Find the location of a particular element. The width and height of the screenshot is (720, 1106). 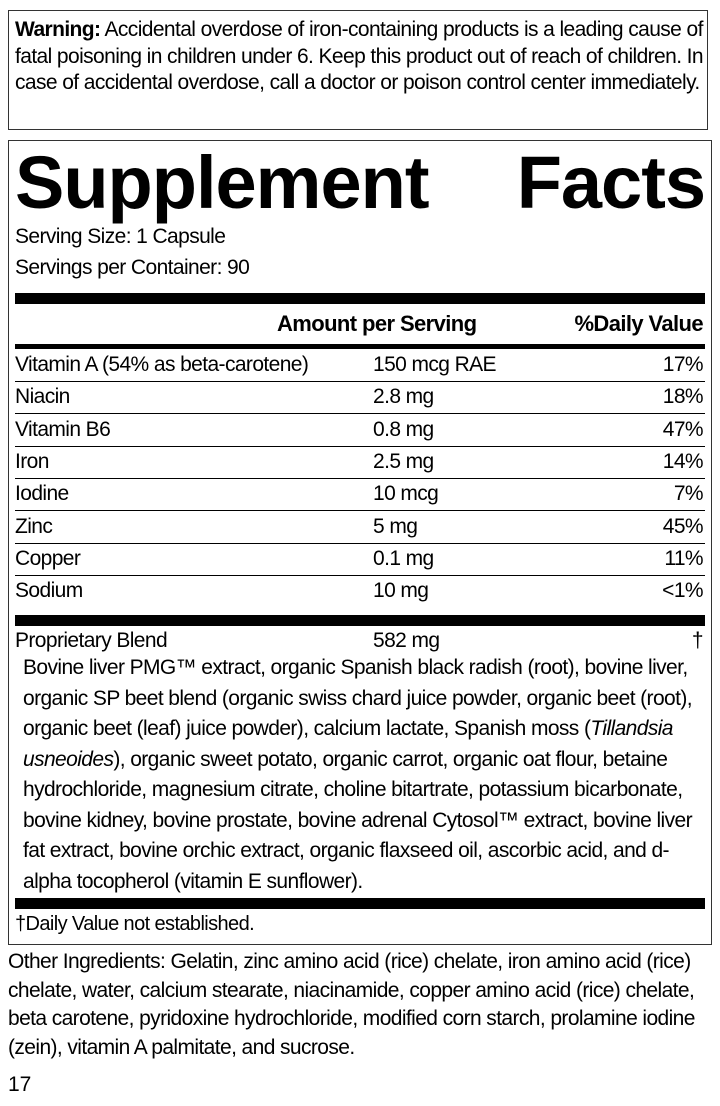

nutrient-name: Vitamin B6 is located at coordinates (63, 429).